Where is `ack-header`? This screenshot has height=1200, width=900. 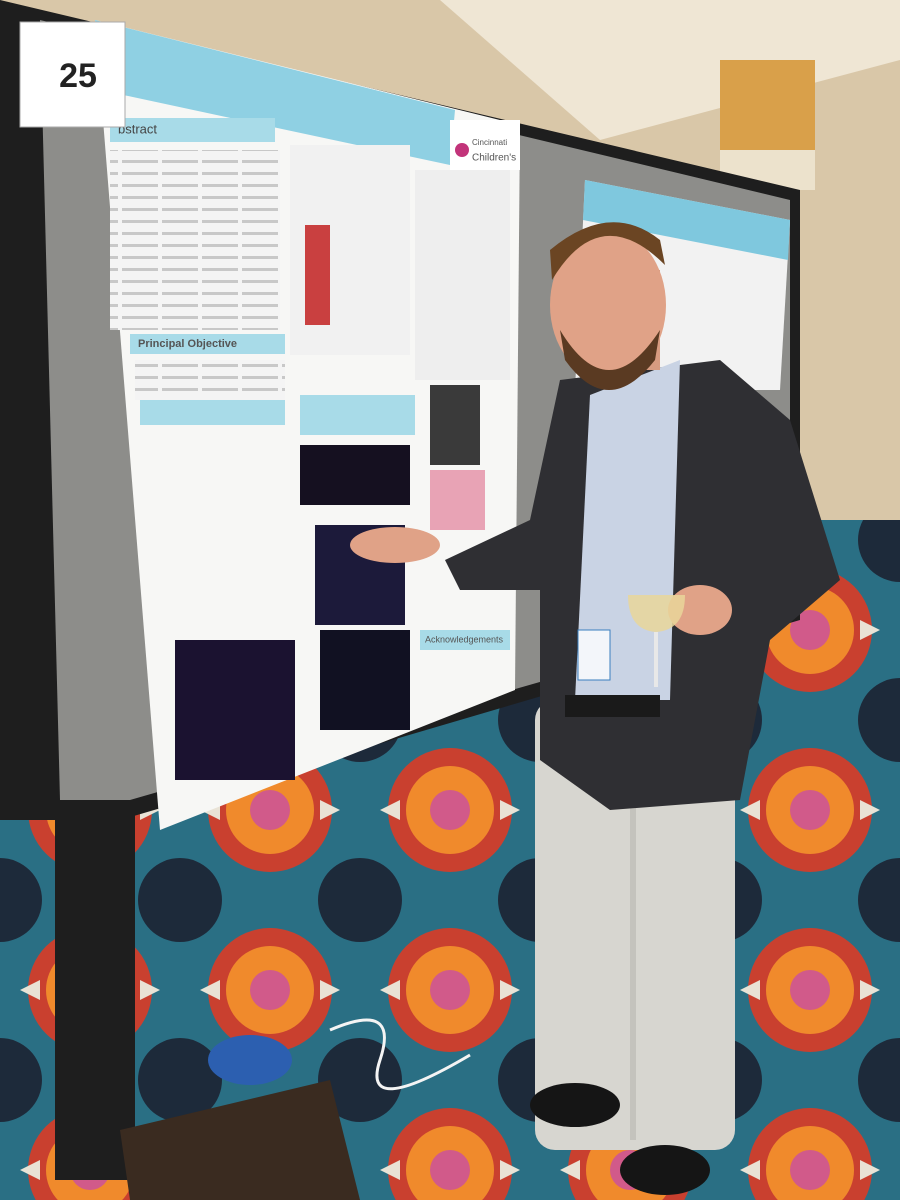 ack-header is located at coordinates (465, 640).